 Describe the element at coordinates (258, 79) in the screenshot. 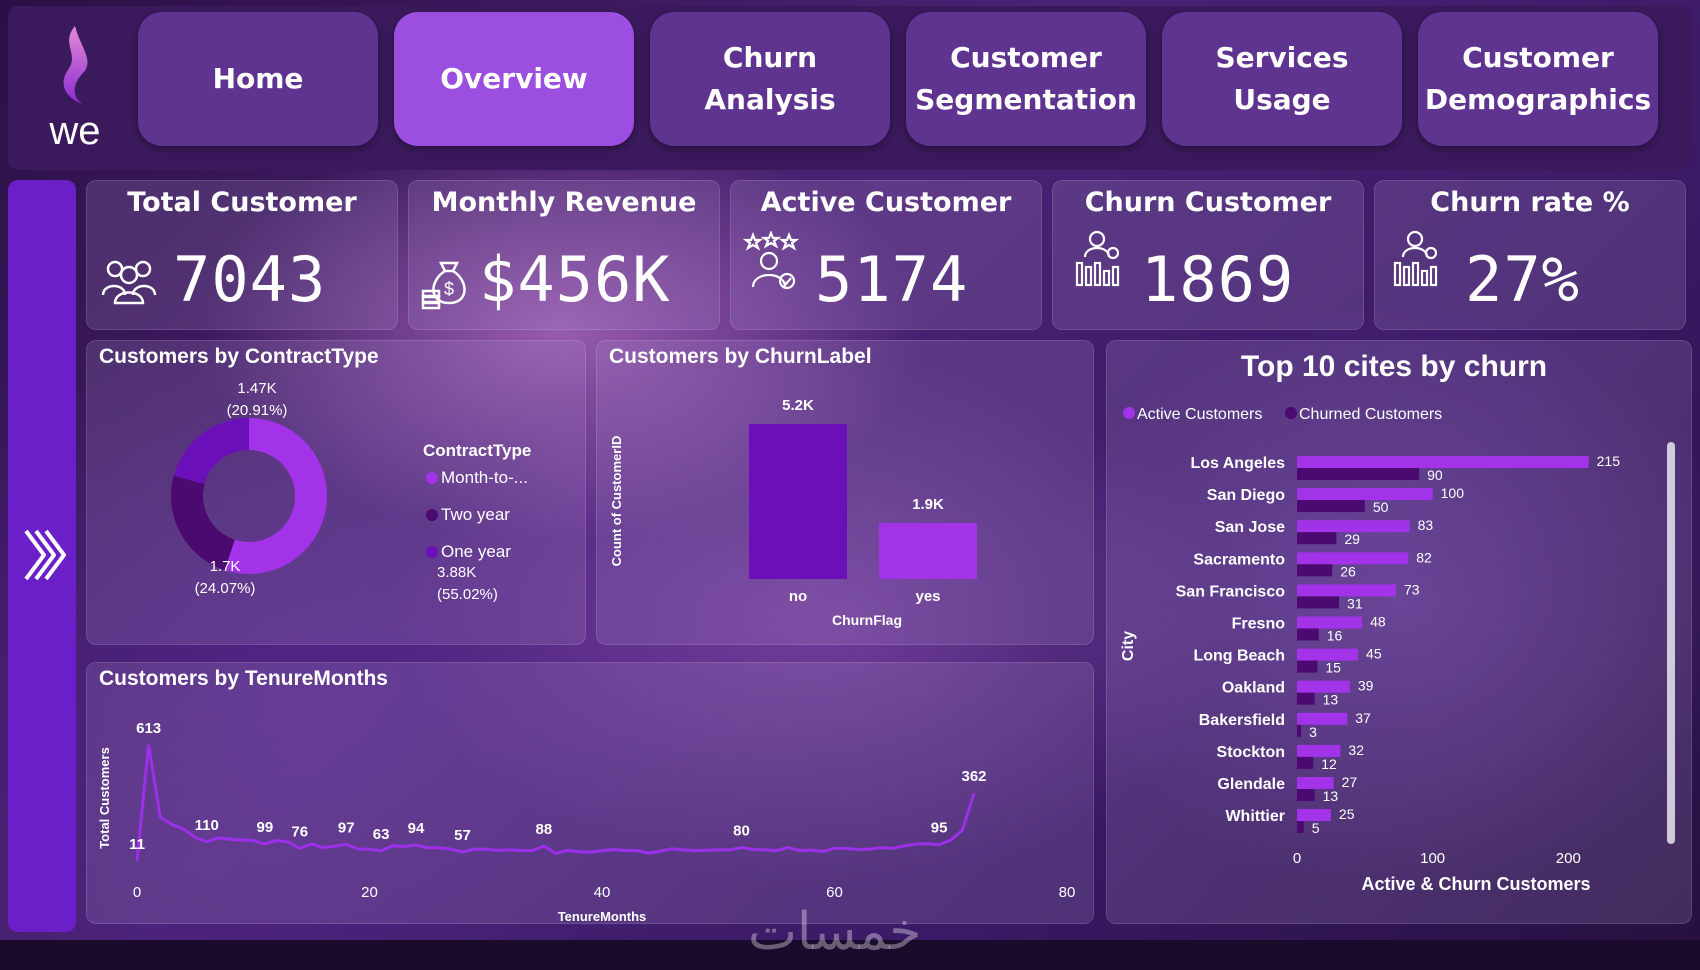

I see `nav-home-button: Home` at that location.